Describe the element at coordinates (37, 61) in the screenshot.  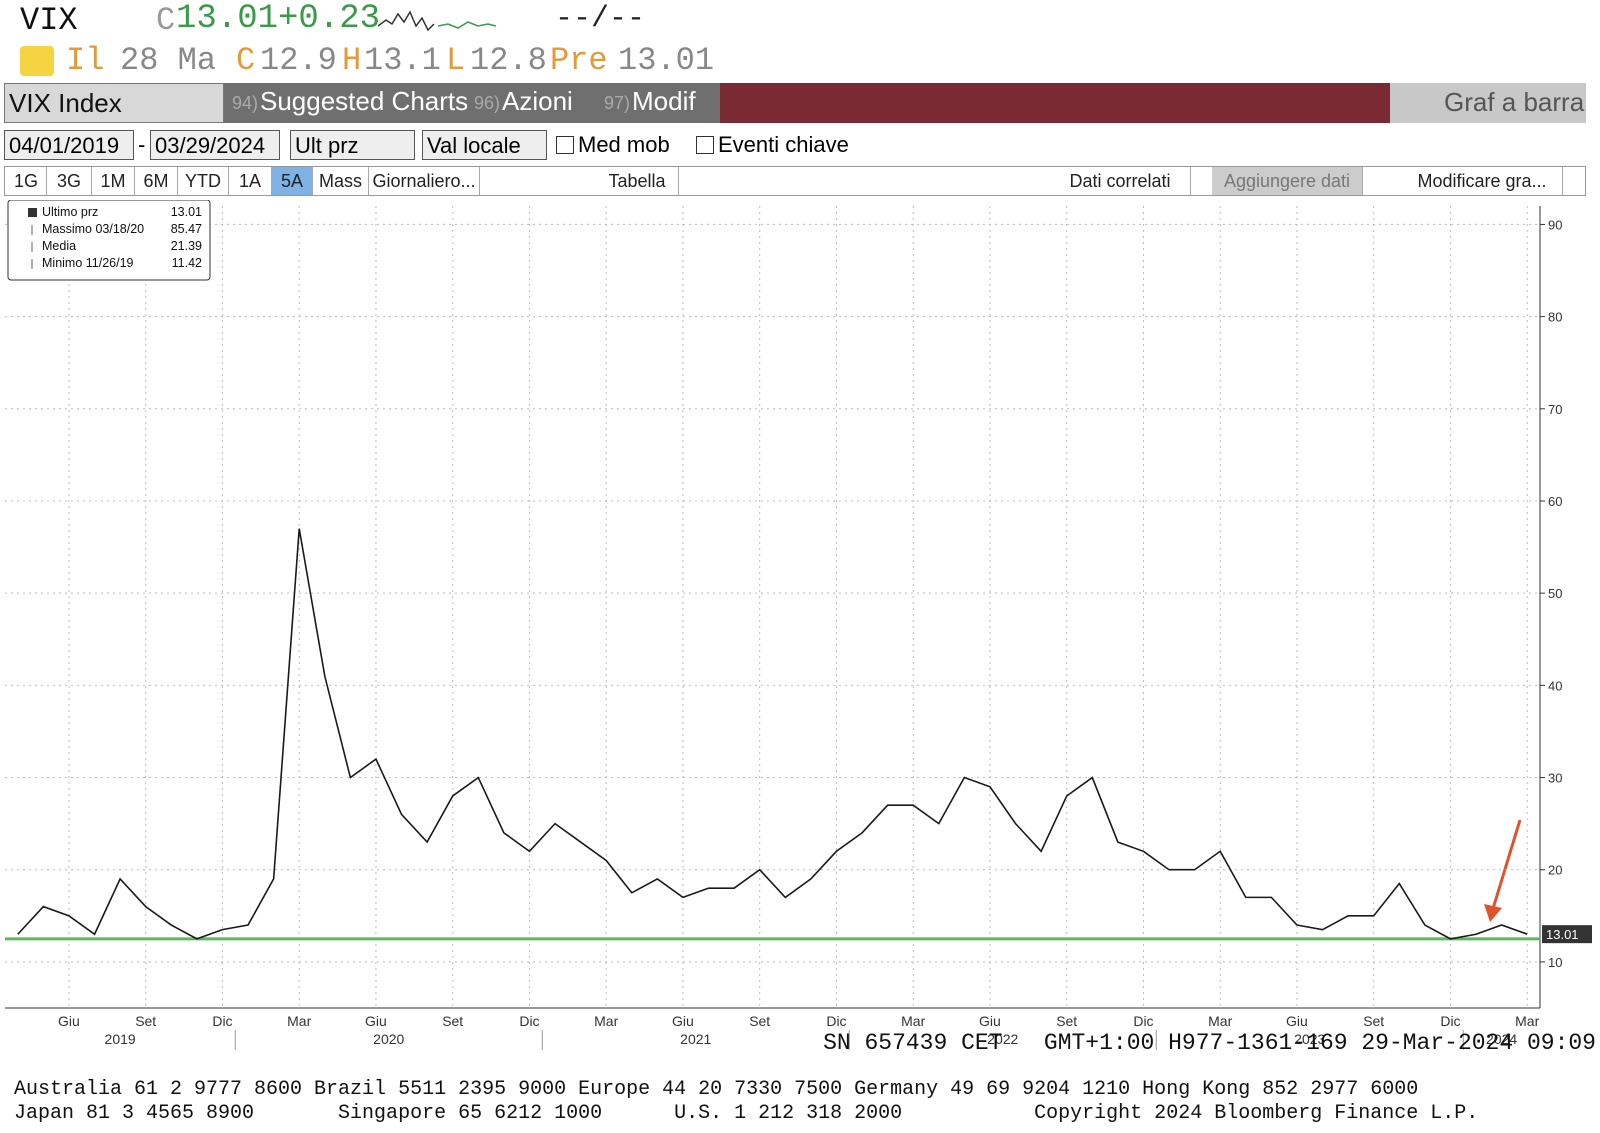
I see `speed-icon` at that location.